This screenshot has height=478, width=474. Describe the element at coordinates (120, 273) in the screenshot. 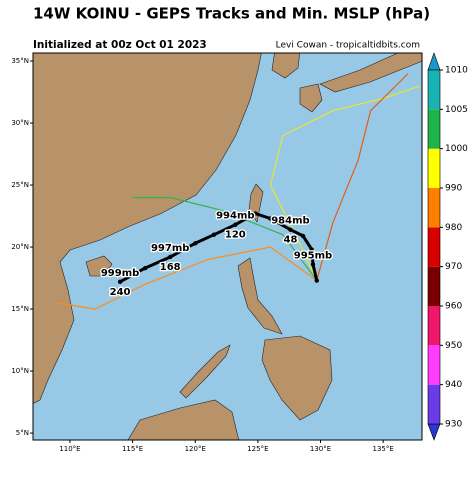

I see `pressure-label: 999mb` at that location.